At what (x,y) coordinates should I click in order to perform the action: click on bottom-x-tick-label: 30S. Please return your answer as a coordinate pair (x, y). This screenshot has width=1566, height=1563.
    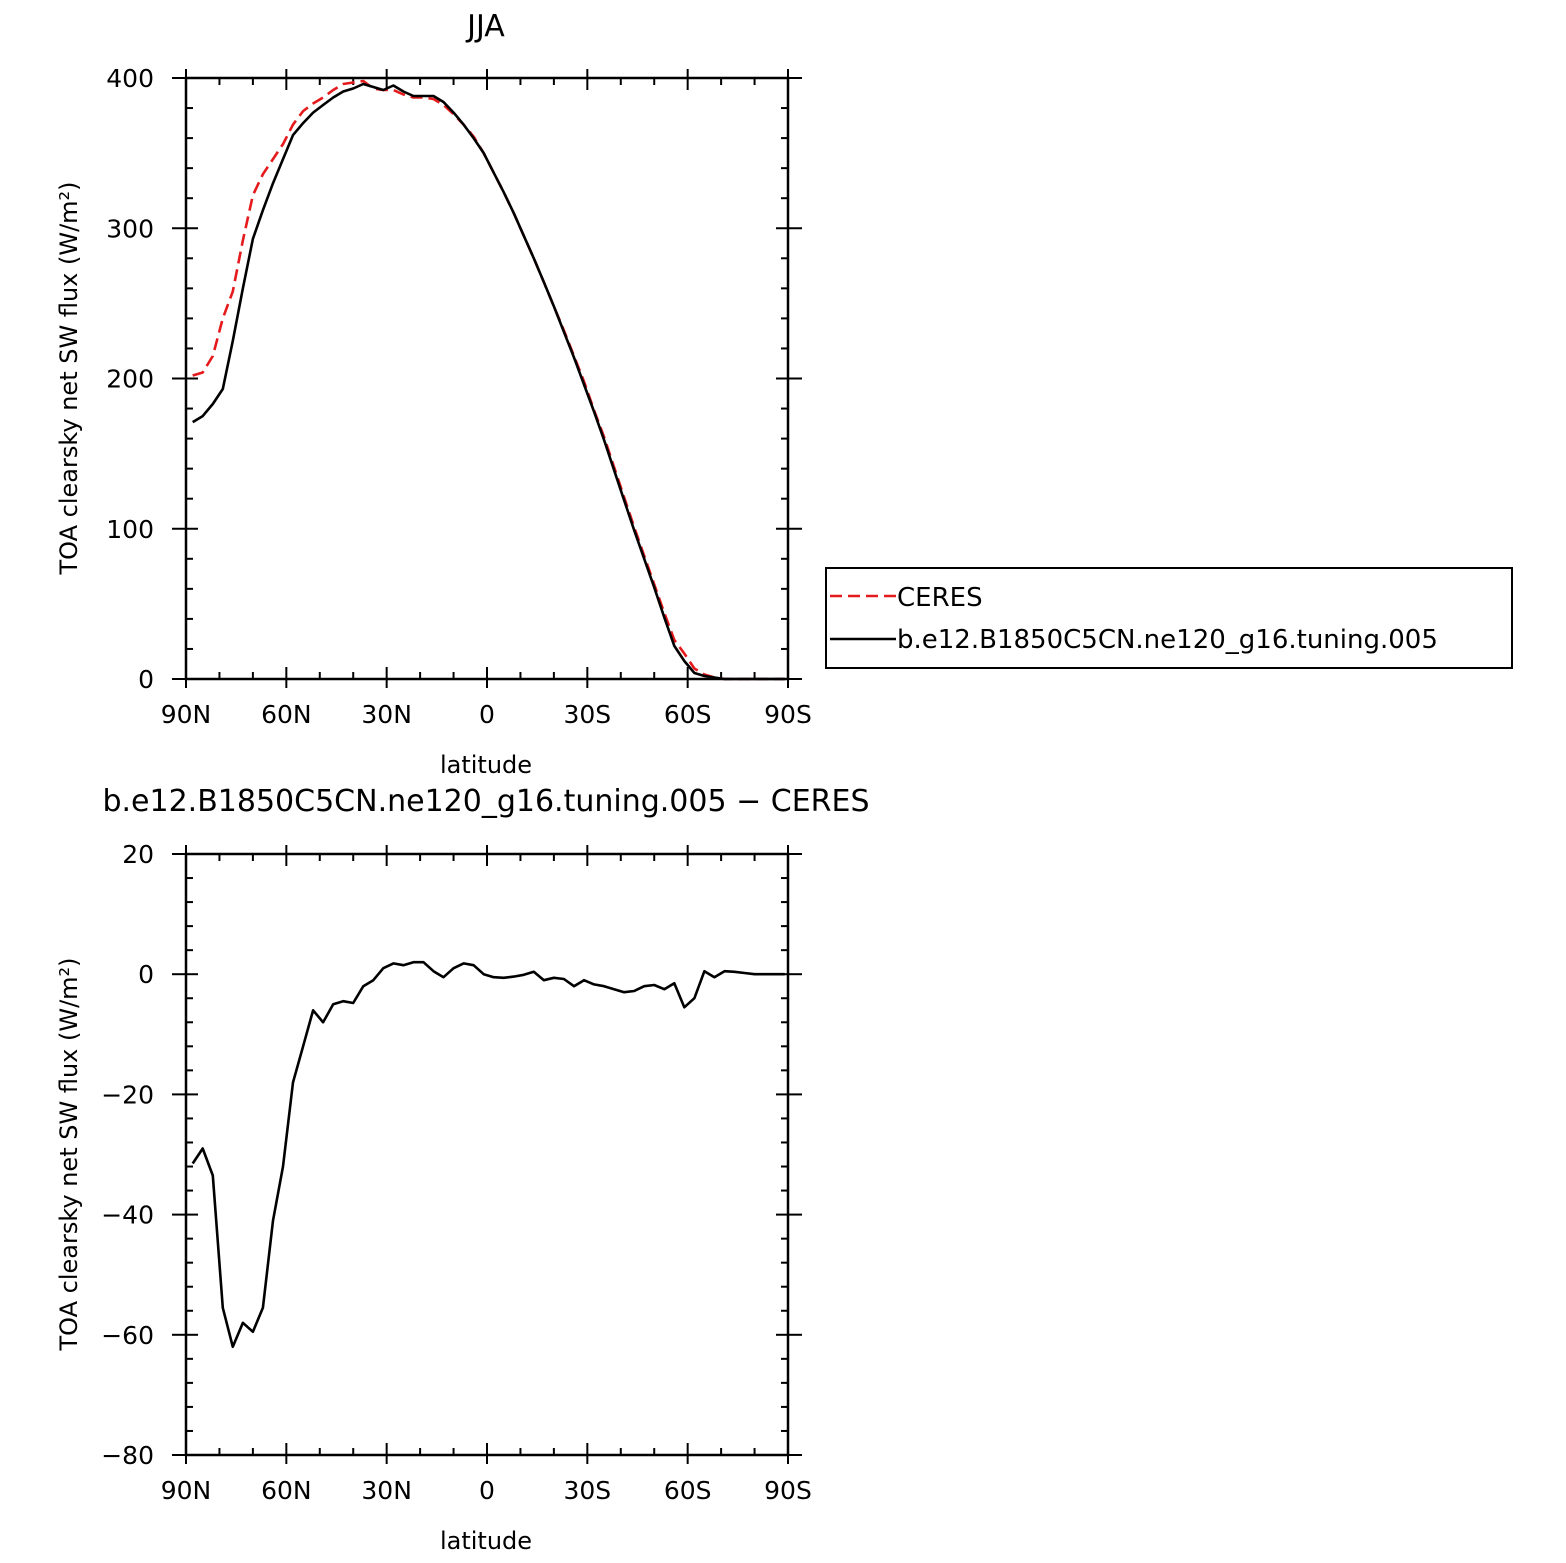
    Looking at the image, I should click on (587, 1490).